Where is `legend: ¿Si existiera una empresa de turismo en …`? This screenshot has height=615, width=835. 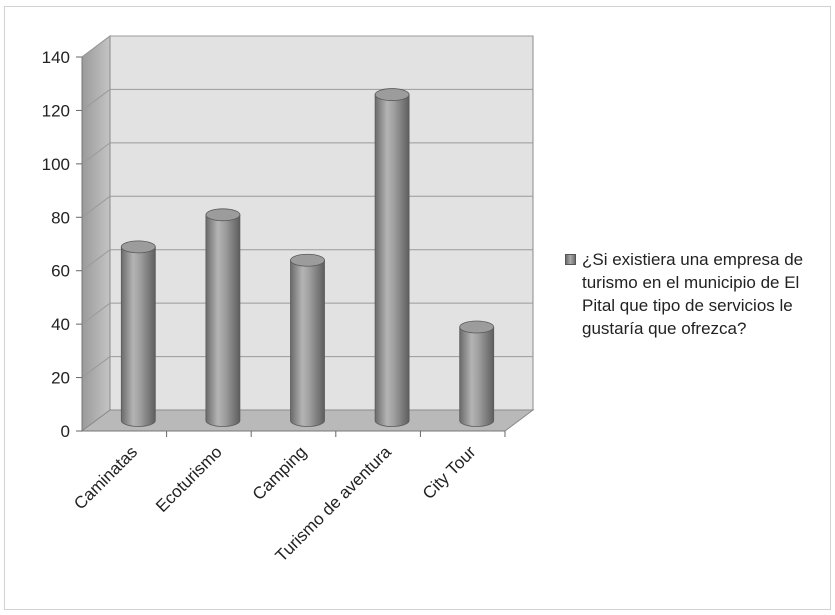
legend: ¿Si existiera una empresa de turismo en … is located at coordinates (696, 294).